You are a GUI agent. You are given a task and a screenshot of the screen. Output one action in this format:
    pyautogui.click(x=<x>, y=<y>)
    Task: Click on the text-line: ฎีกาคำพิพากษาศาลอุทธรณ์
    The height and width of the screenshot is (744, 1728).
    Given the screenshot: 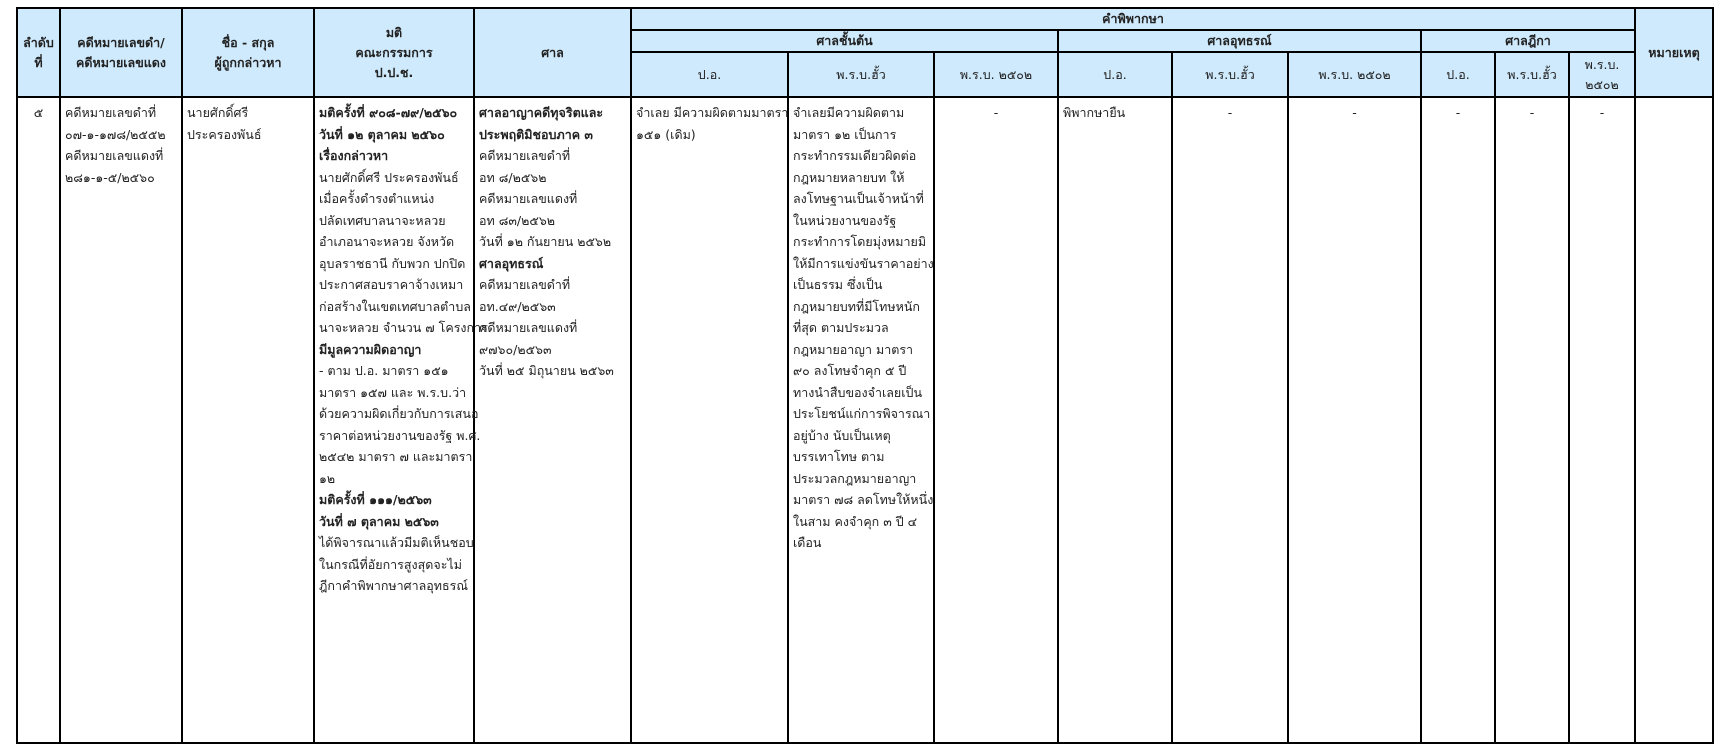 What is the action you would take?
    pyautogui.click(x=393, y=585)
    